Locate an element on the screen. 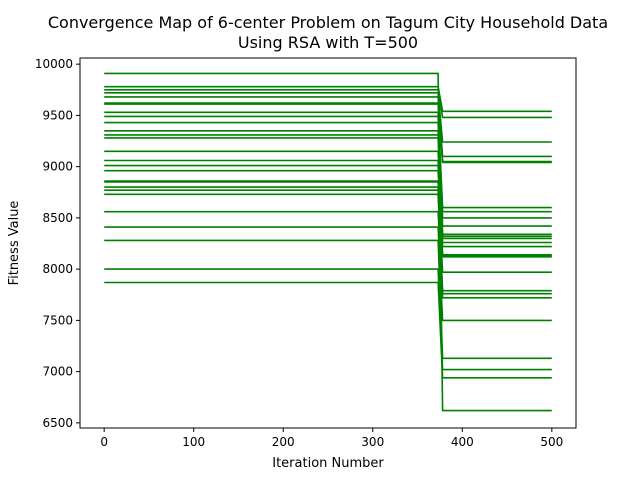 This screenshot has width=640, height=480. chart-title-line-2: Using RSA with T=500 is located at coordinates (328, 42).